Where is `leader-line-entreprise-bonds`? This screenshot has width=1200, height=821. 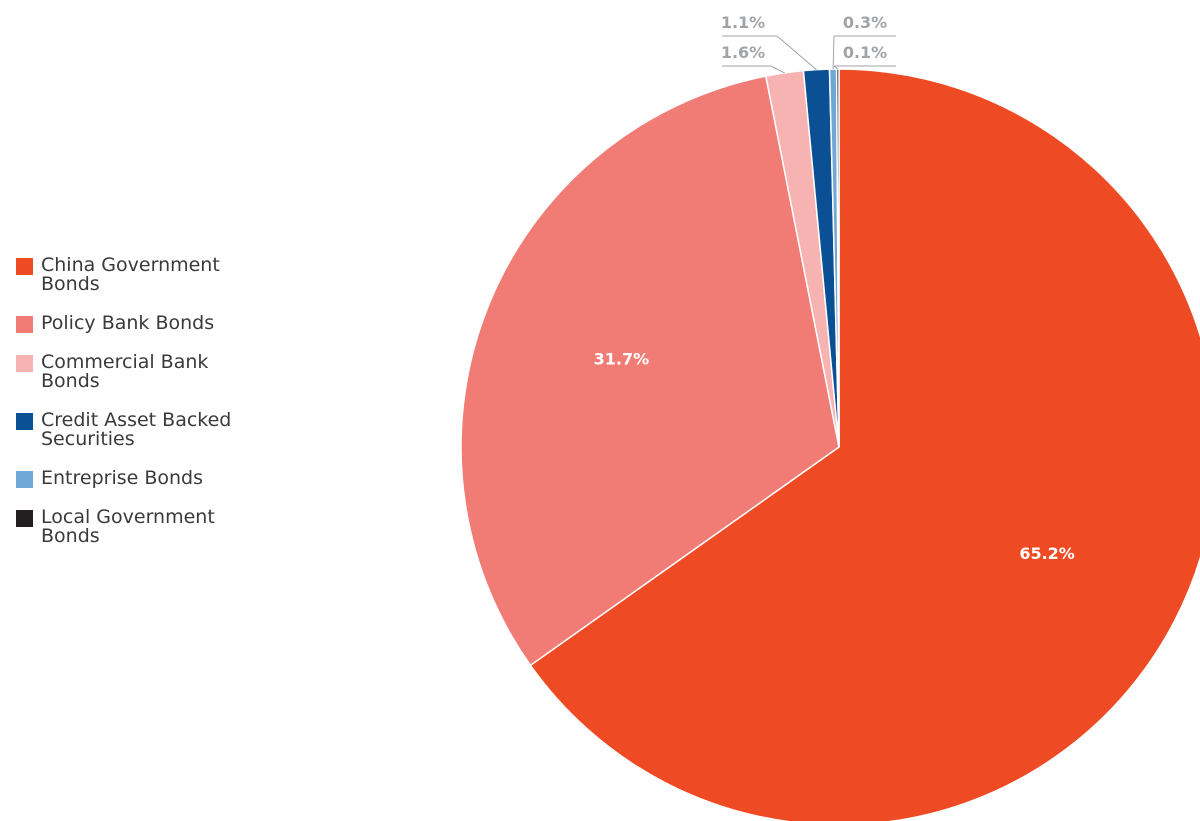 leader-line-entreprise-bonds is located at coordinates (833, 52).